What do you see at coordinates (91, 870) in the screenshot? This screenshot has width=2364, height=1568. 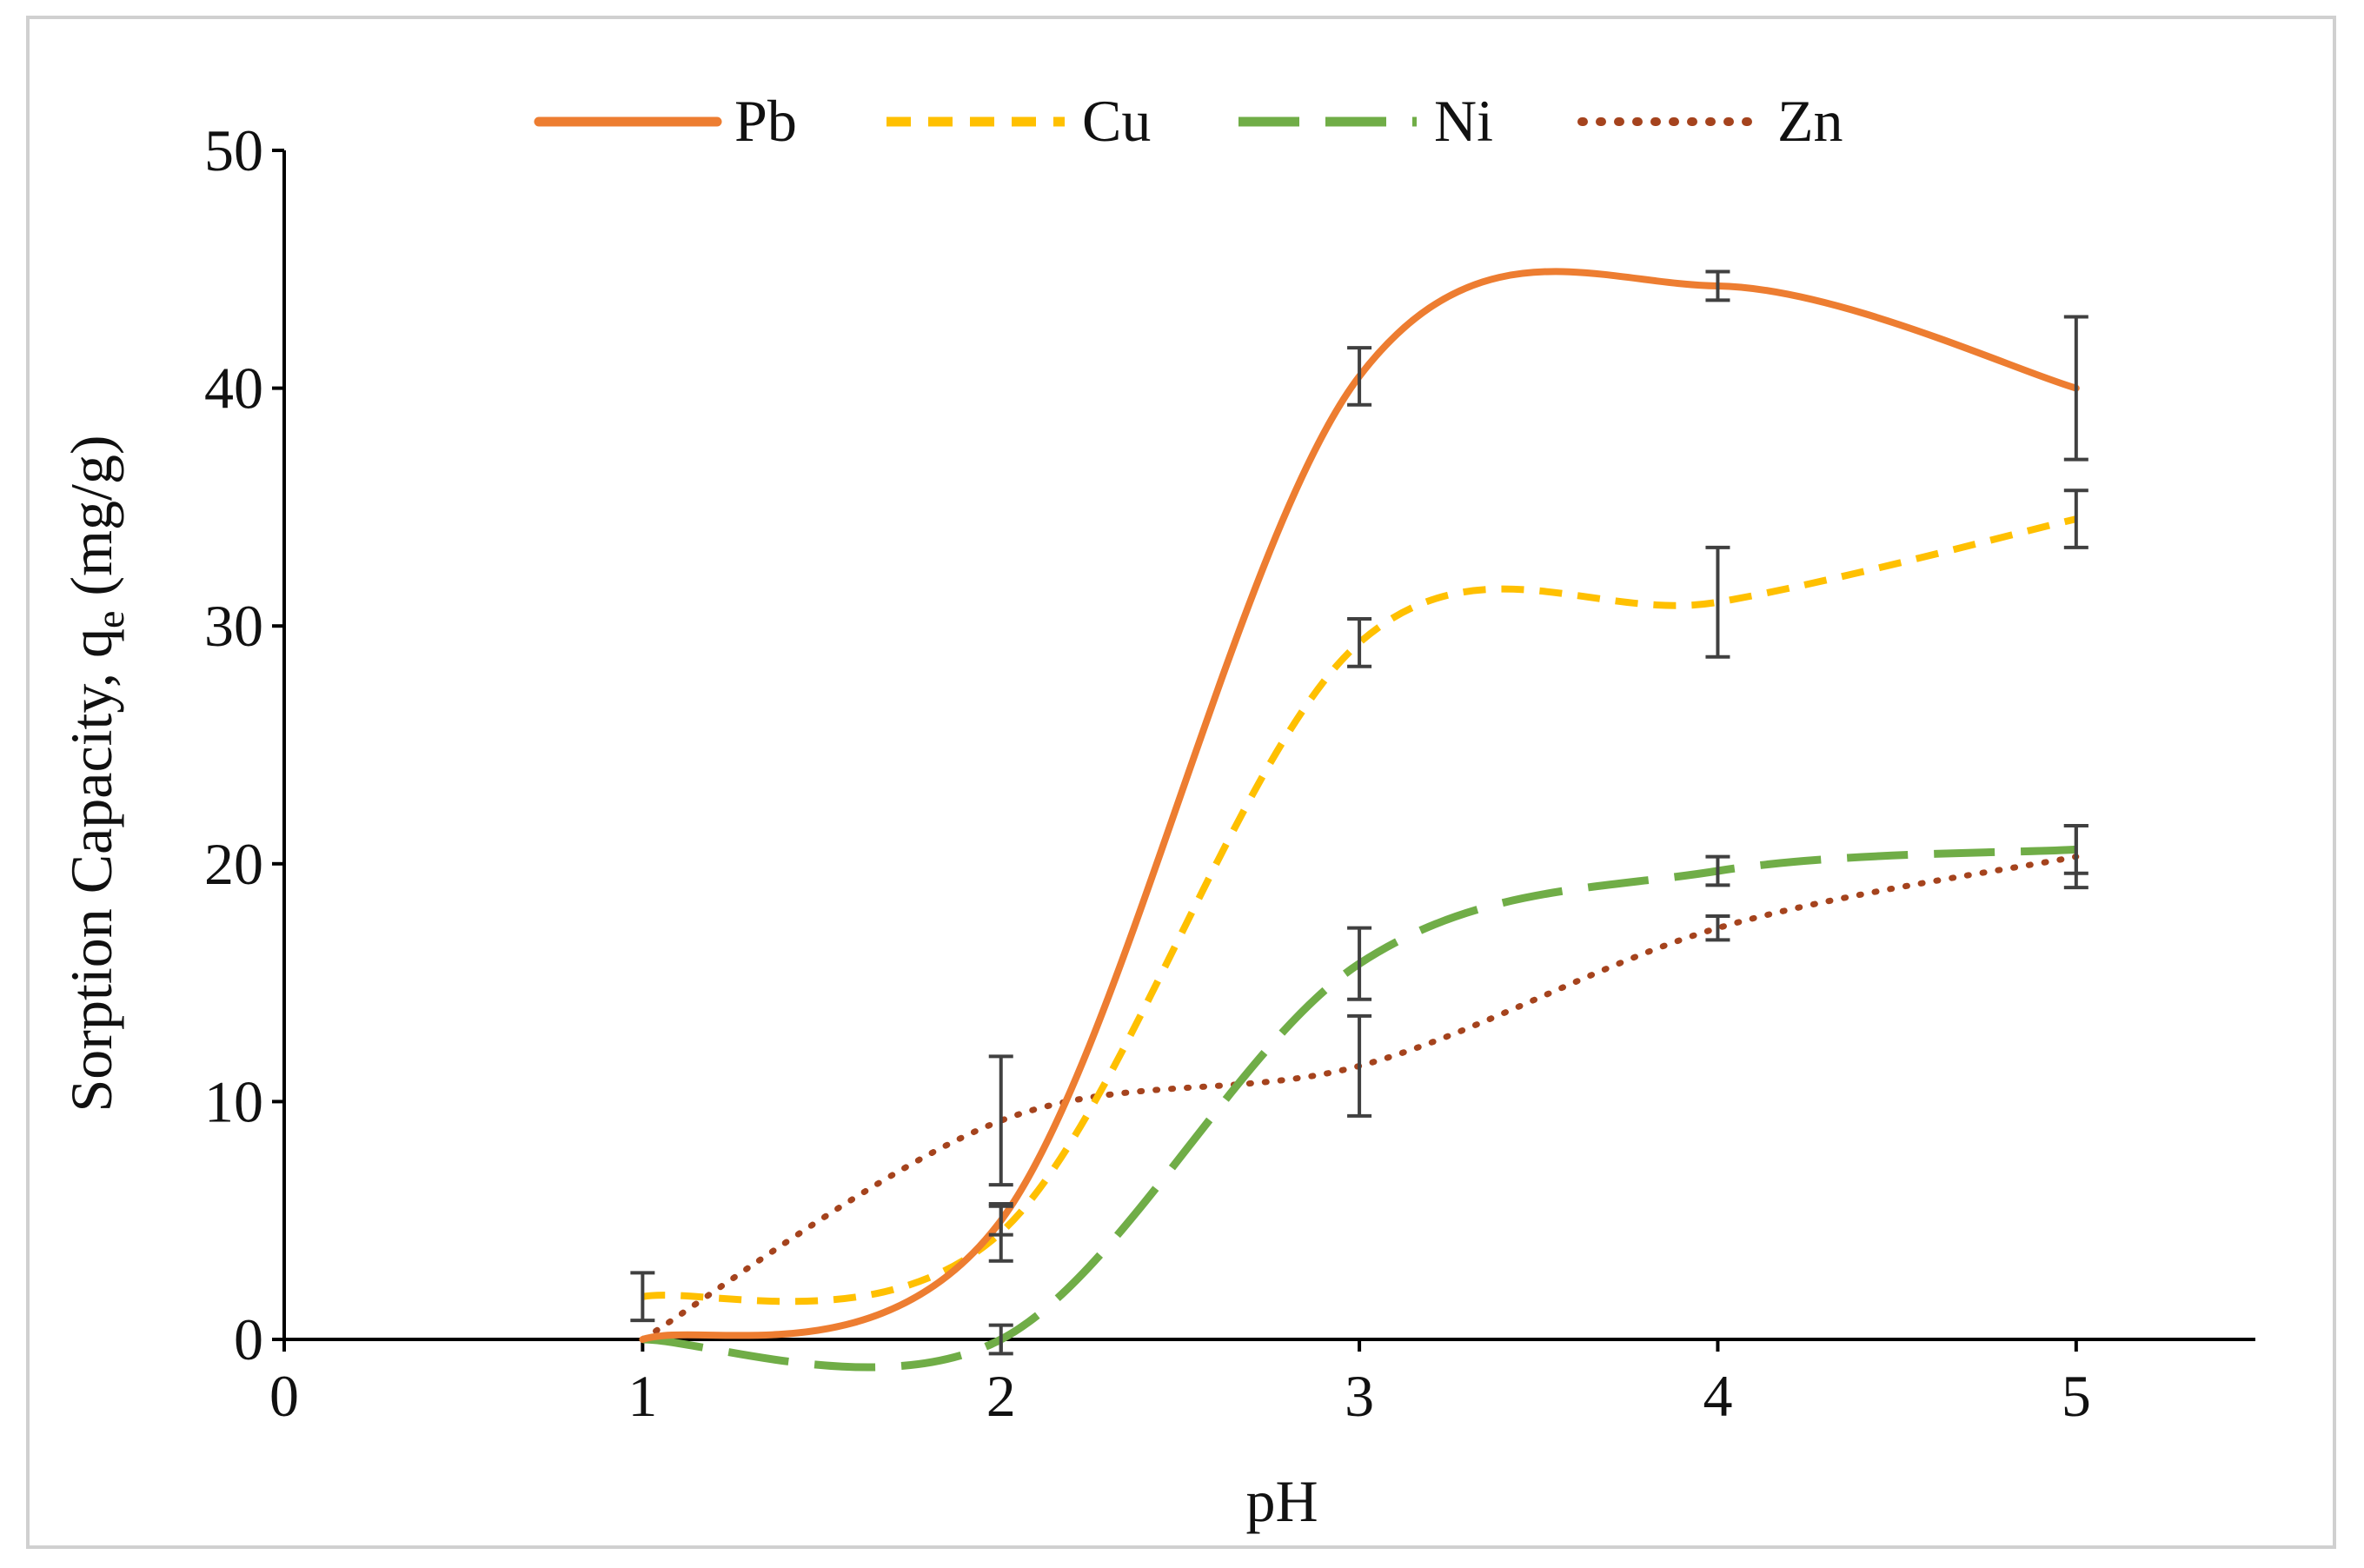 I see `y-axis-label-main: Sorption Capacity, q` at bounding box center [91, 870].